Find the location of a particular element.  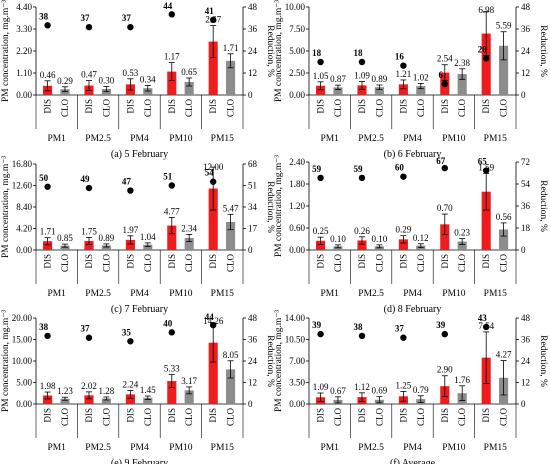

y2-tick-label: 48 is located at coordinates (526, 318).